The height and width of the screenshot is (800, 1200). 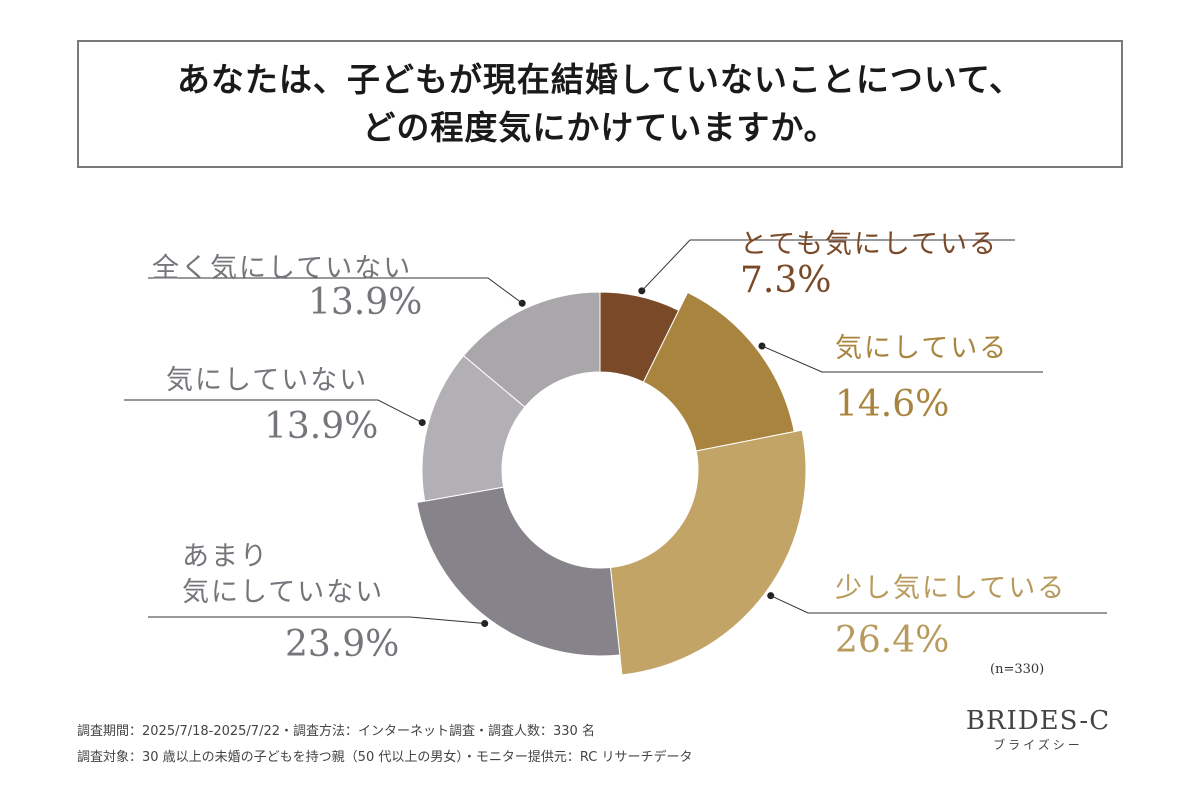 I want to click on leader-line-very-concerned, so click(x=828, y=265).